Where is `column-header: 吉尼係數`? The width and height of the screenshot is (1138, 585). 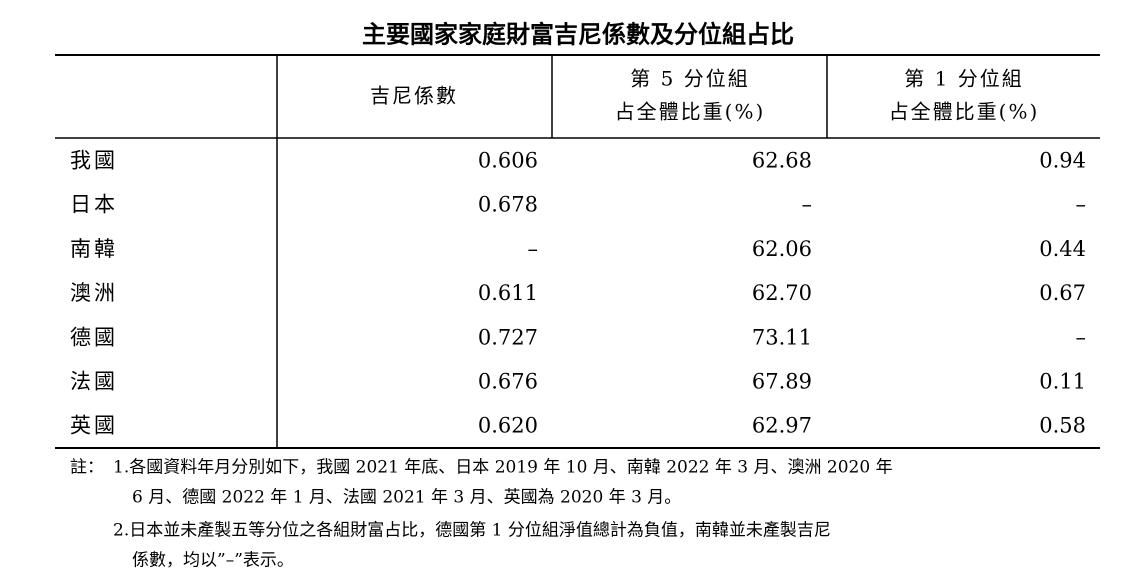 column-header: 吉尼係數 is located at coordinates (414, 96).